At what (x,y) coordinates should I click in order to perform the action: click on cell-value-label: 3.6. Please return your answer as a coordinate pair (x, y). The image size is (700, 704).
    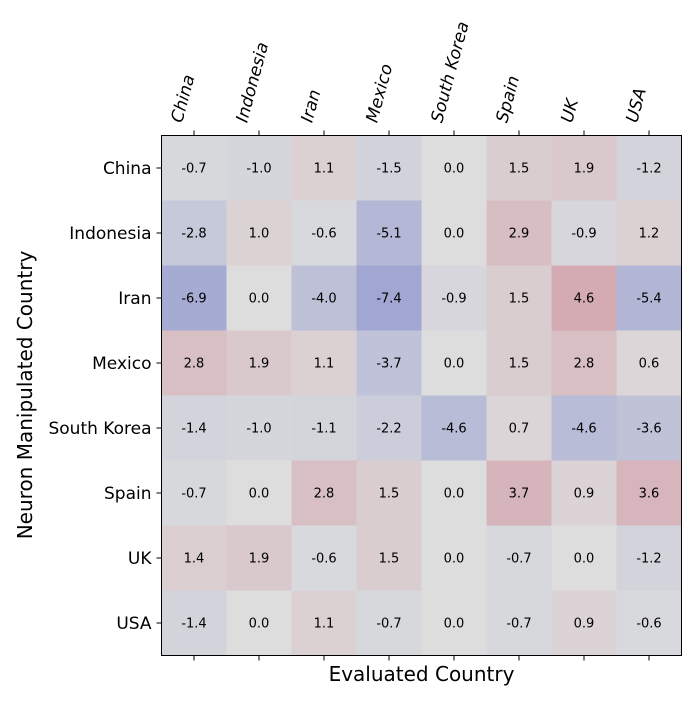
    Looking at the image, I should click on (649, 494).